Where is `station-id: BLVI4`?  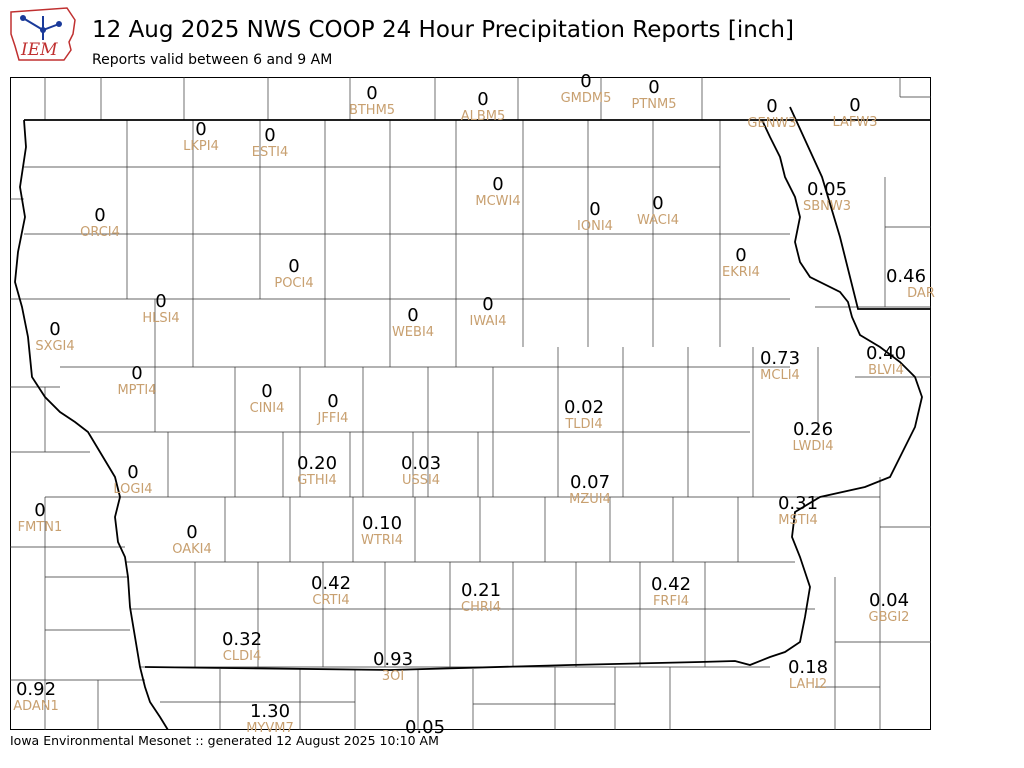 station-id: BLVI4 is located at coordinates (886, 370).